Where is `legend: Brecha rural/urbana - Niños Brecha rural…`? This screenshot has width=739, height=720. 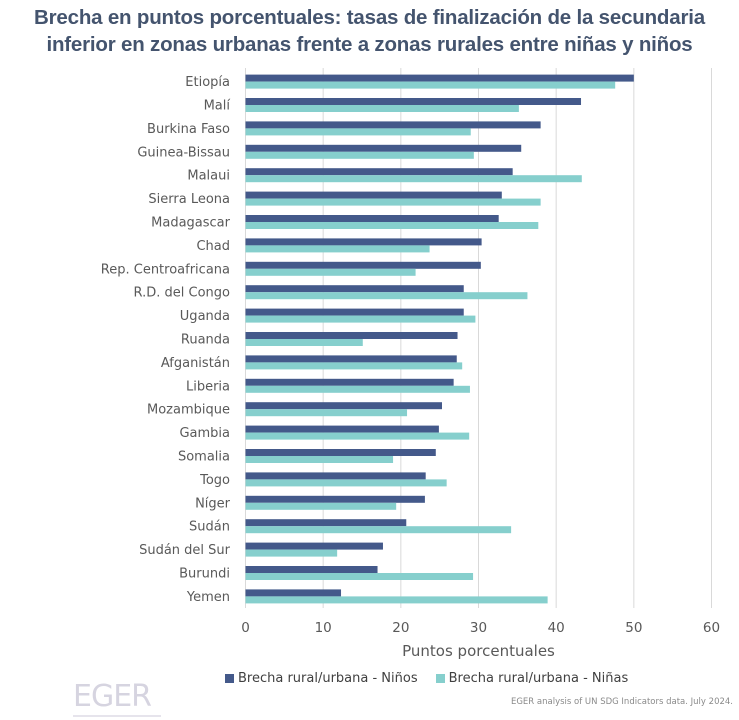
legend: Brecha rural/urbana - Niños Brecha rural… is located at coordinates (426, 678).